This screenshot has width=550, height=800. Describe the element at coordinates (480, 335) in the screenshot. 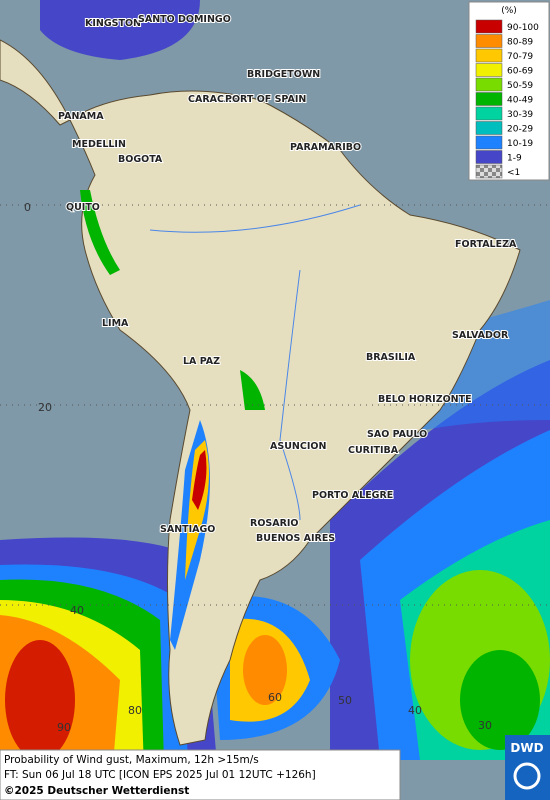

I see `city-label: SALVADOR` at that location.